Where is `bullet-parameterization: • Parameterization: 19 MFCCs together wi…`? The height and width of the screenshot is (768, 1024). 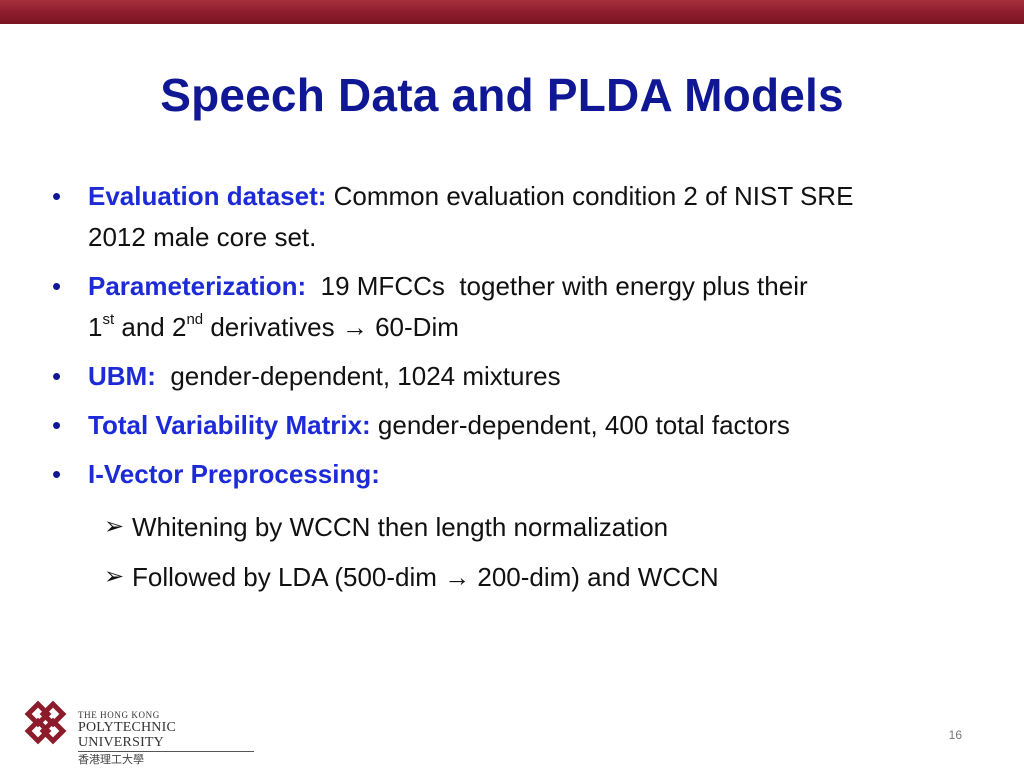
bullet-parameterization: • Parameterization: 19 MFCCs together wi… is located at coordinates (522, 307).